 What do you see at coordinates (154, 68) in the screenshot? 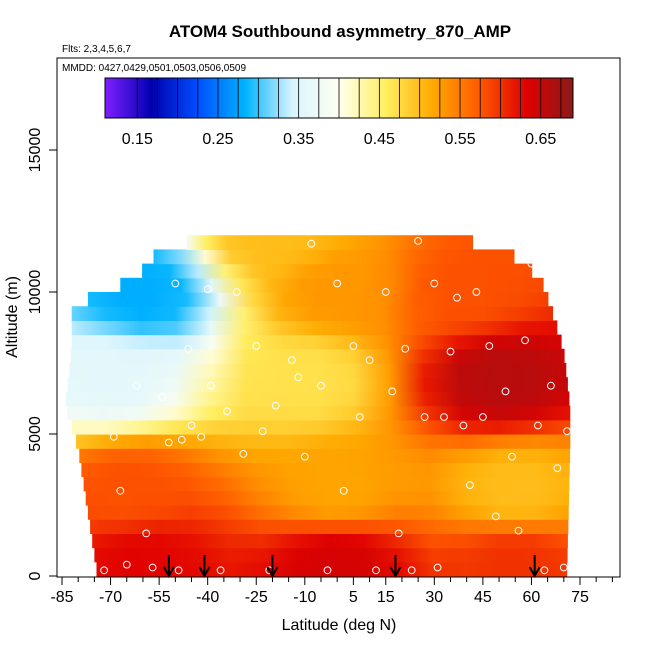
I see `dates-label: MMDD: 0427,0429,0501,0503,0506,0509` at bounding box center [154, 68].